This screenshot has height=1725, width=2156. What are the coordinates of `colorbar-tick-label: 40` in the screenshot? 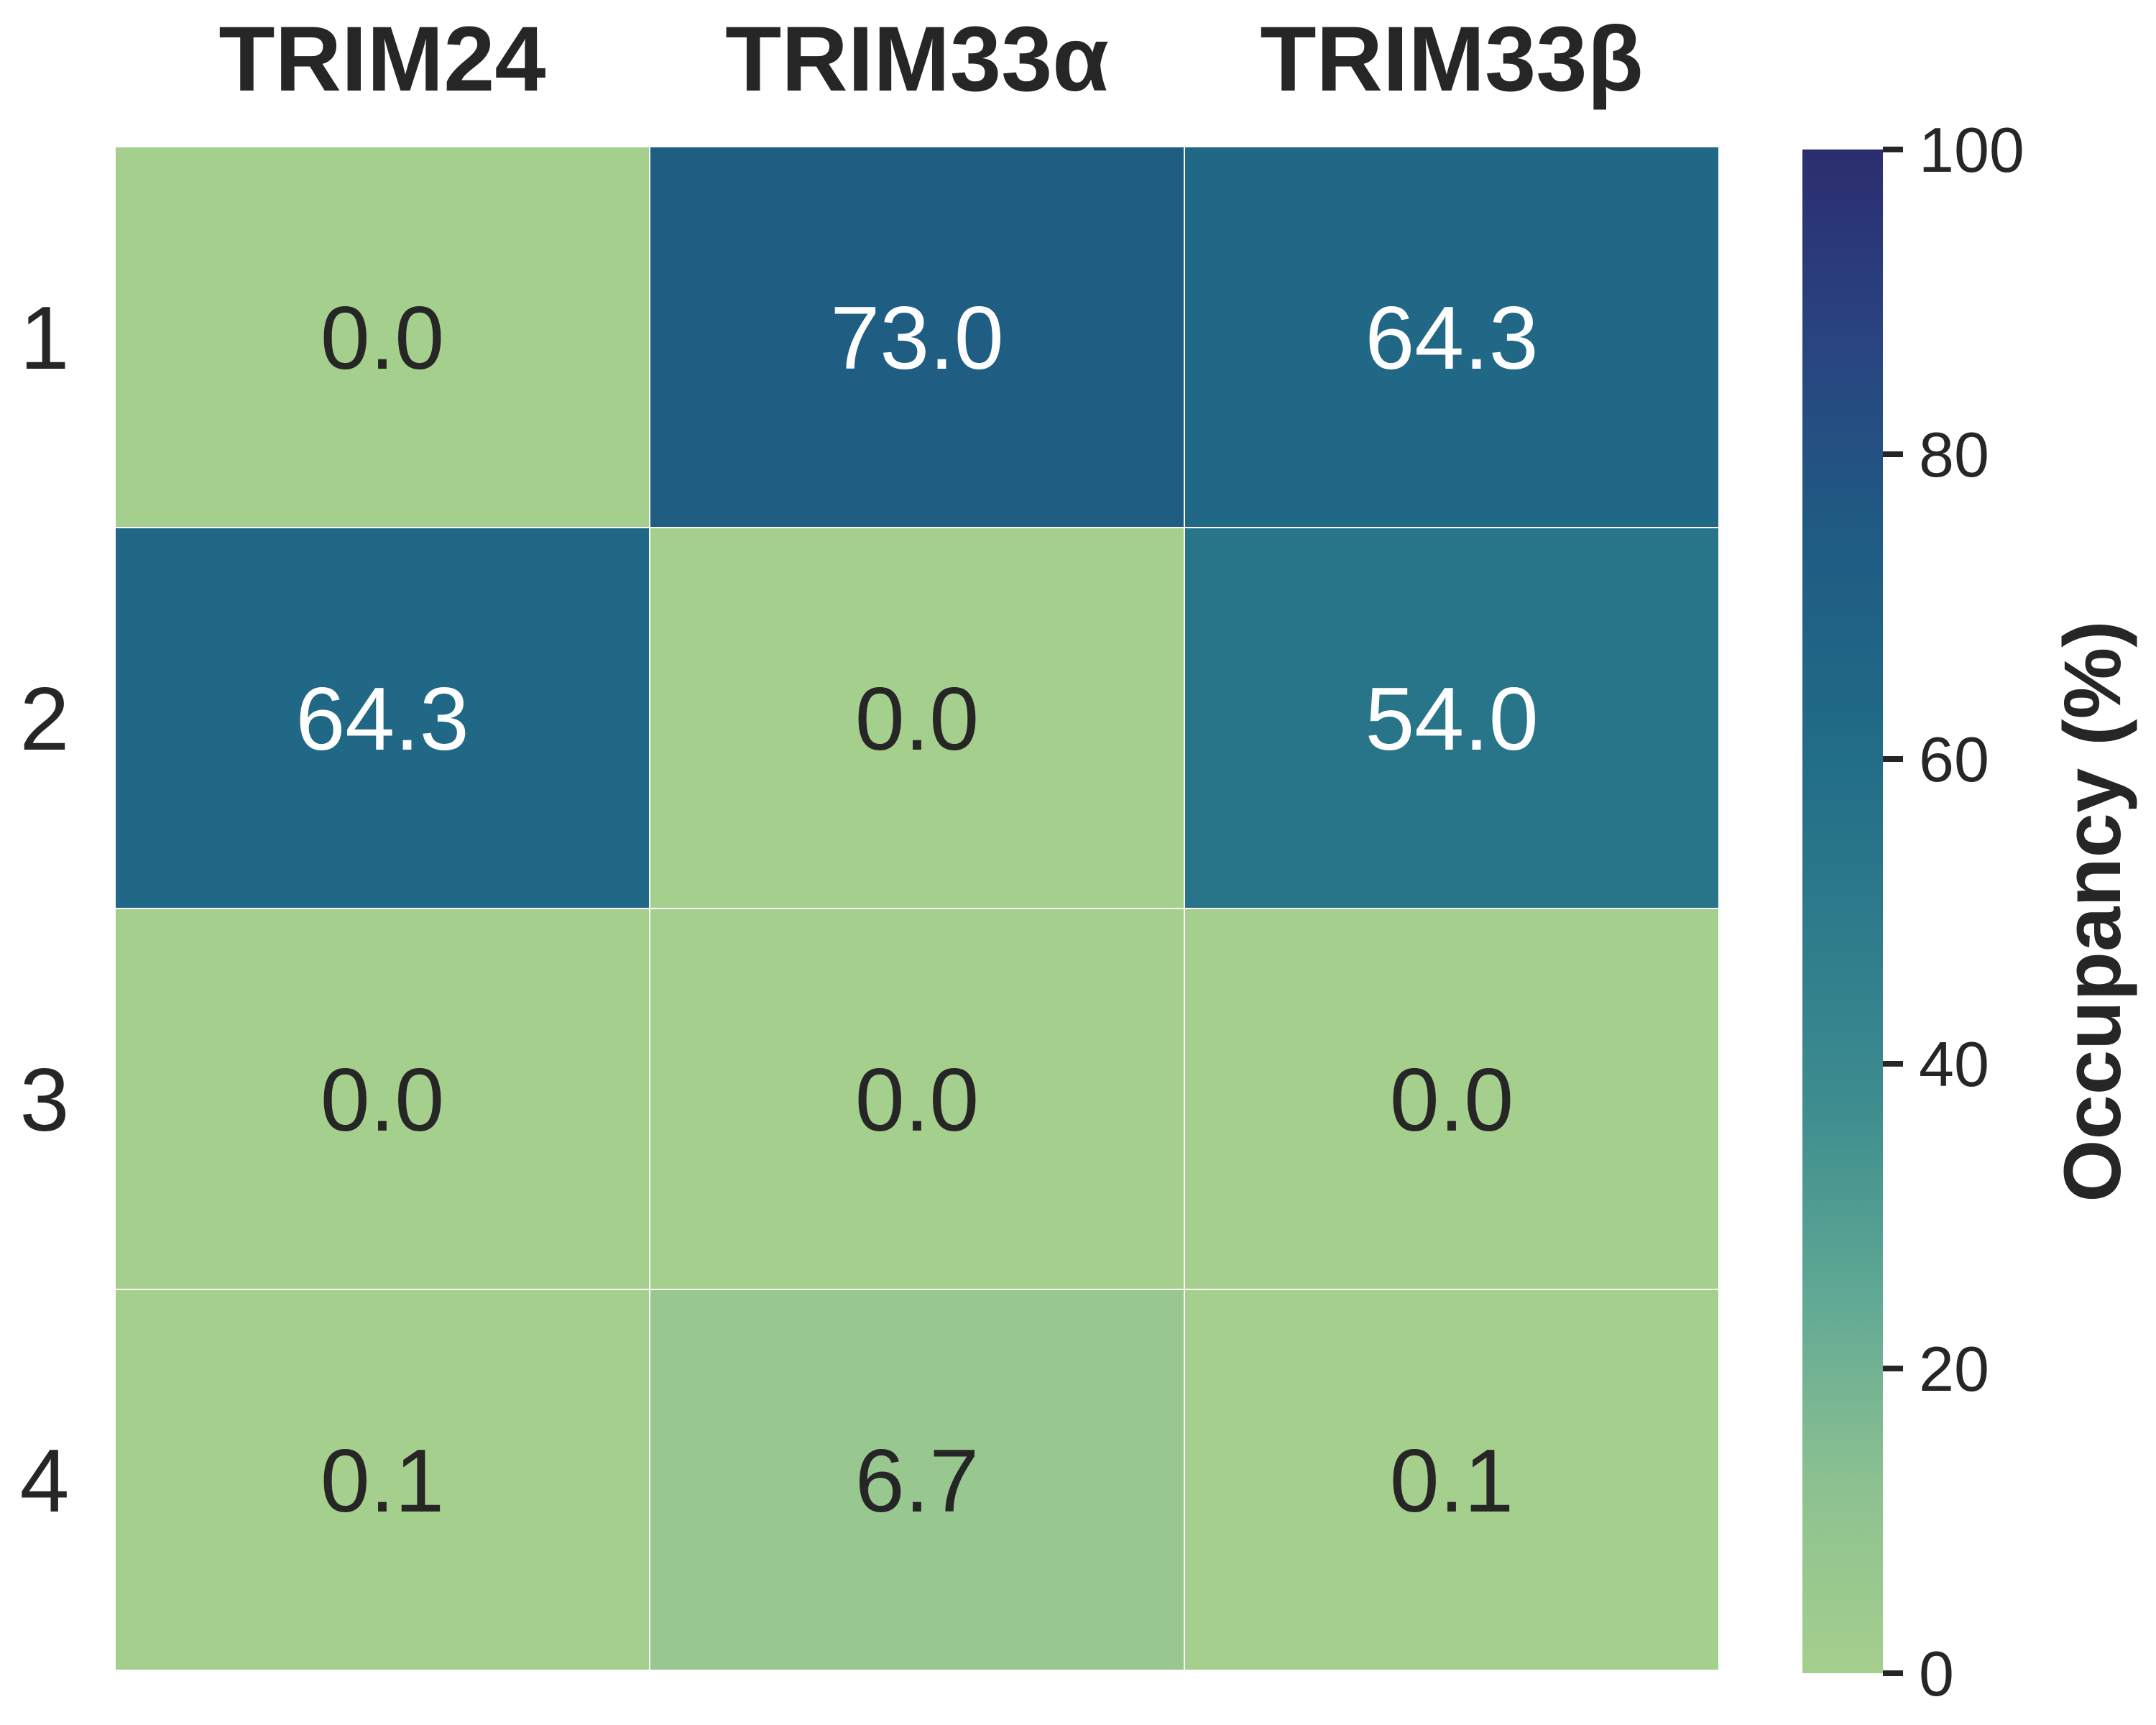 It's located at (1954, 1064).